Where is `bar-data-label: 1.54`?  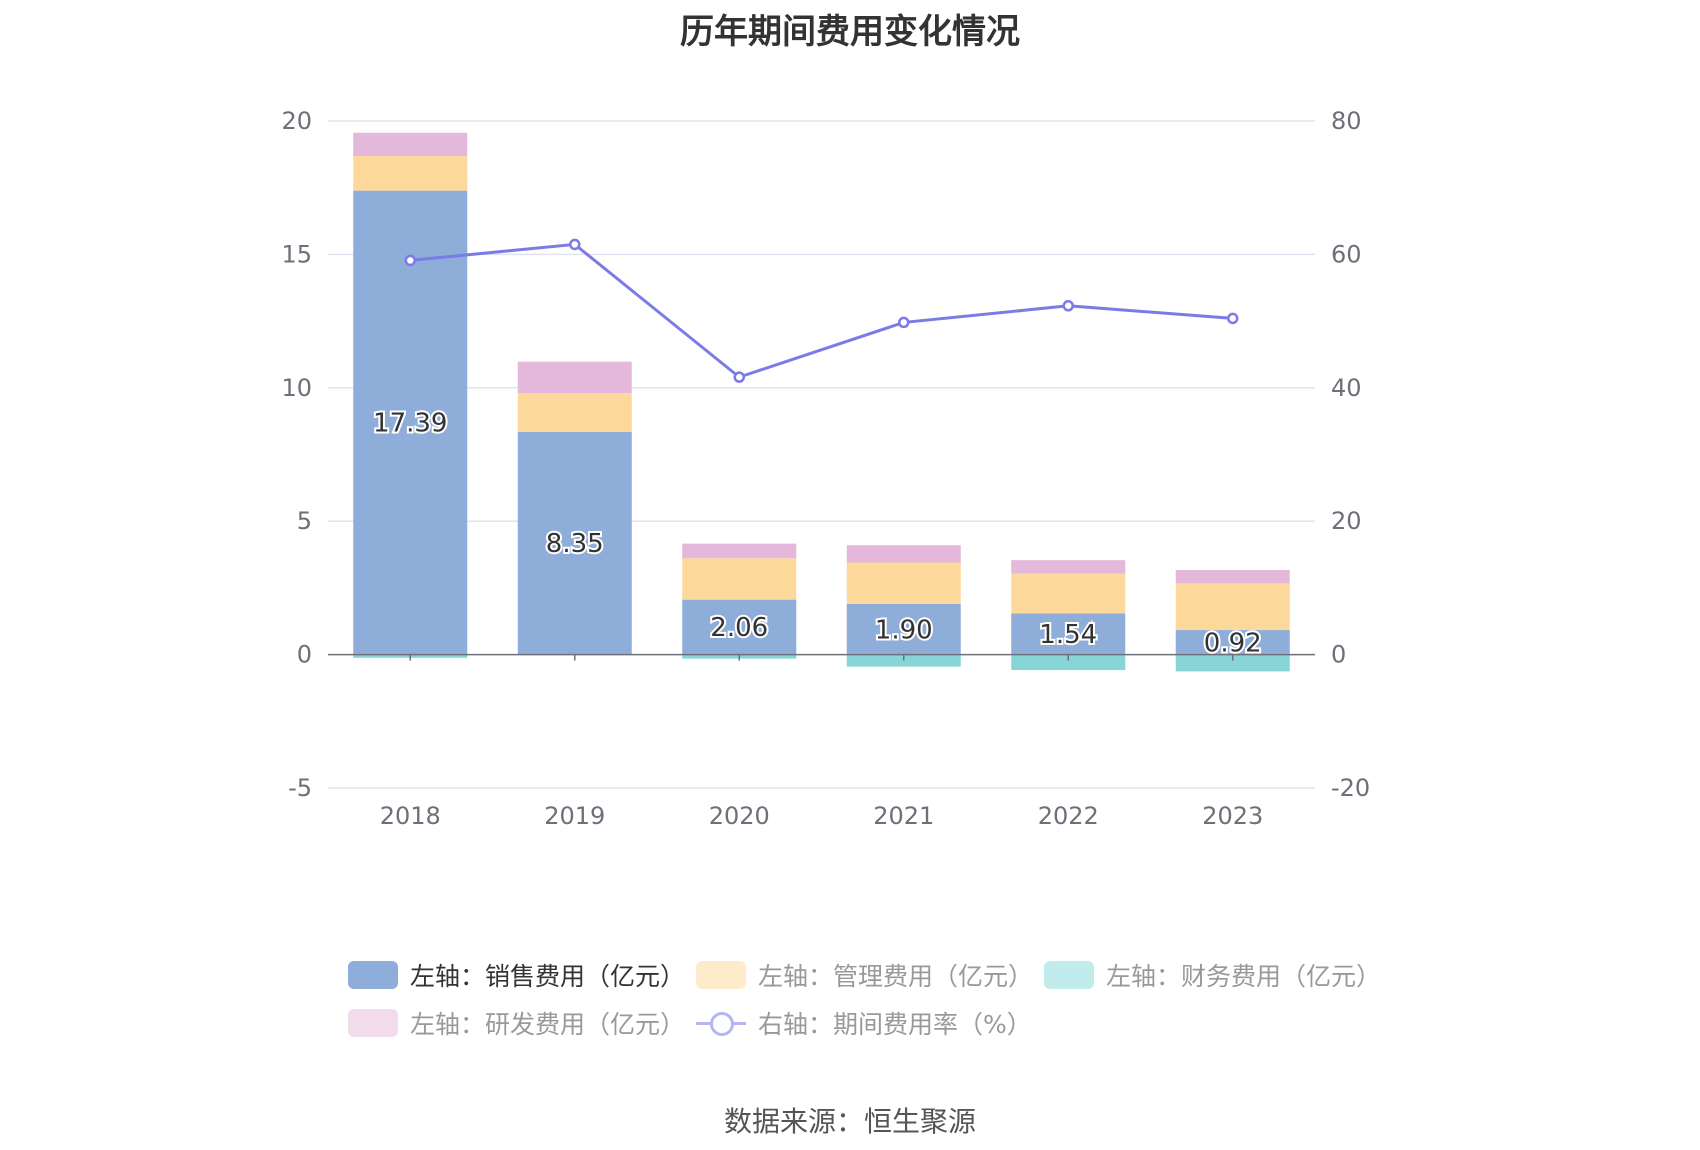
bar-data-label: 1.54 is located at coordinates (1068, 635).